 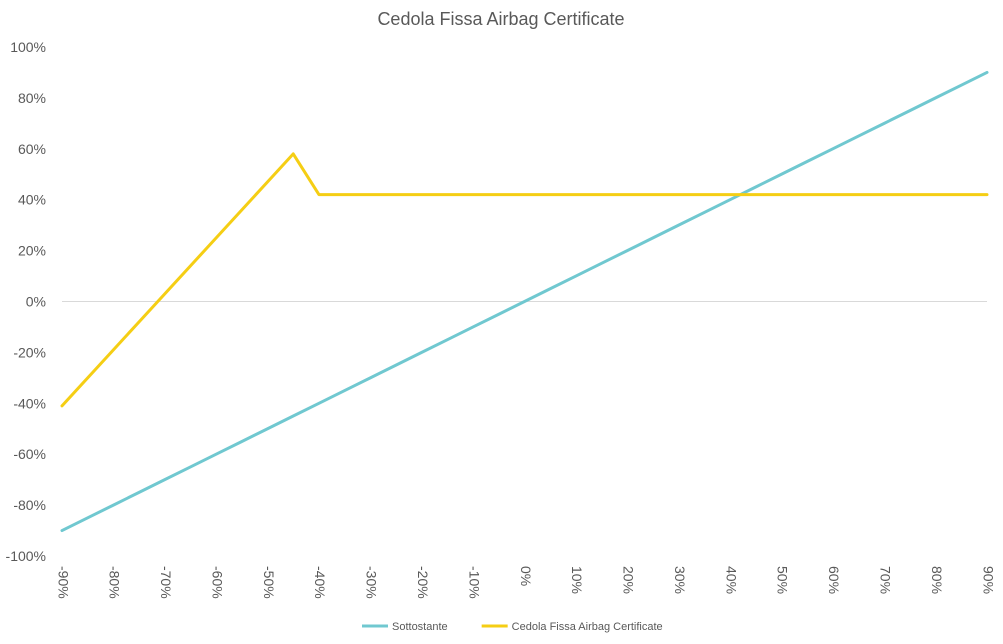 What do you see at coordinates (29, 352) in the screenshot?
I see `y-tick-label: -20%` at bounding box center [29, 352].